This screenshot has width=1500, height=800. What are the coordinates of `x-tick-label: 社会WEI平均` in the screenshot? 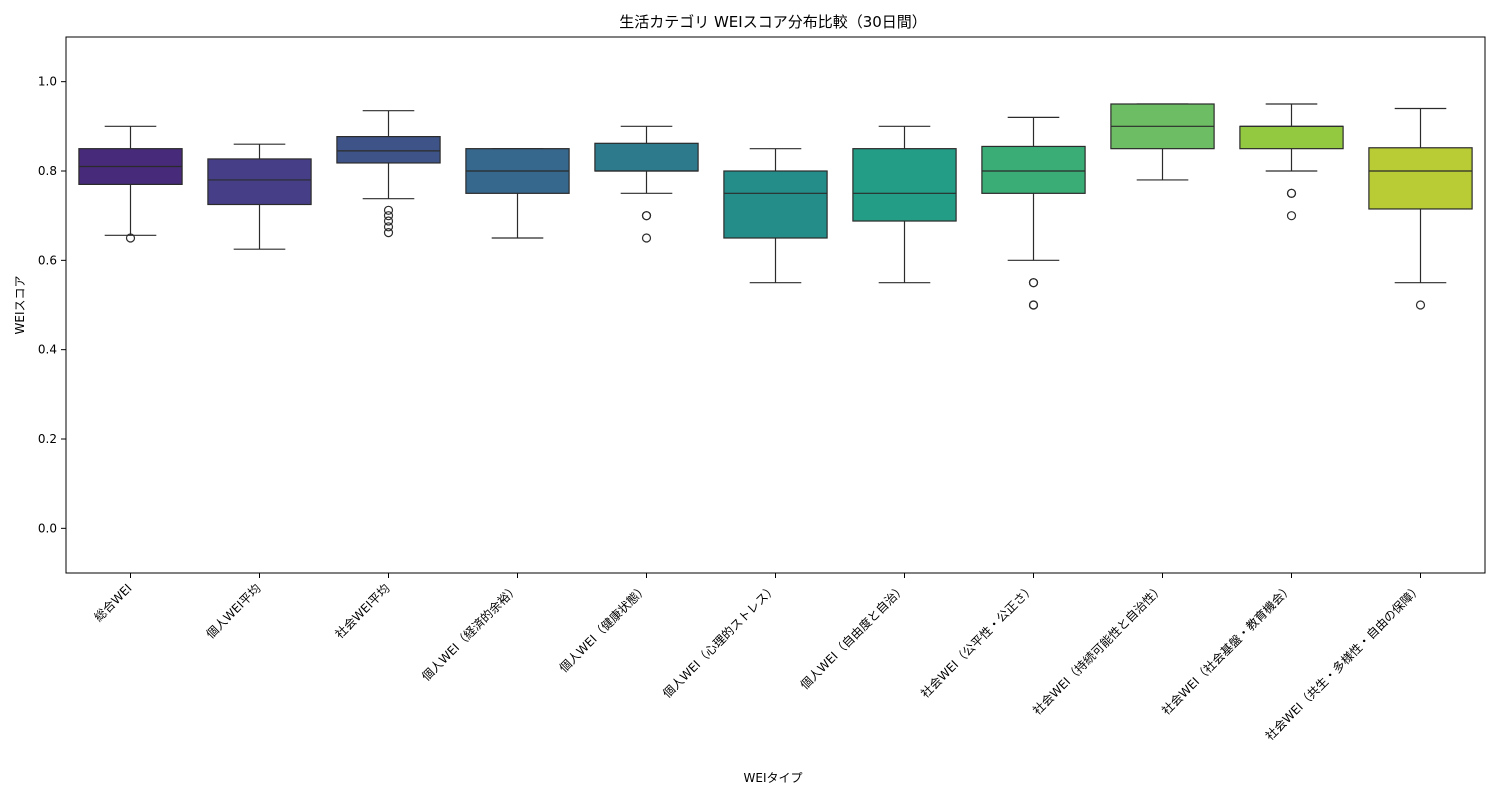 It's located at (362, 611).